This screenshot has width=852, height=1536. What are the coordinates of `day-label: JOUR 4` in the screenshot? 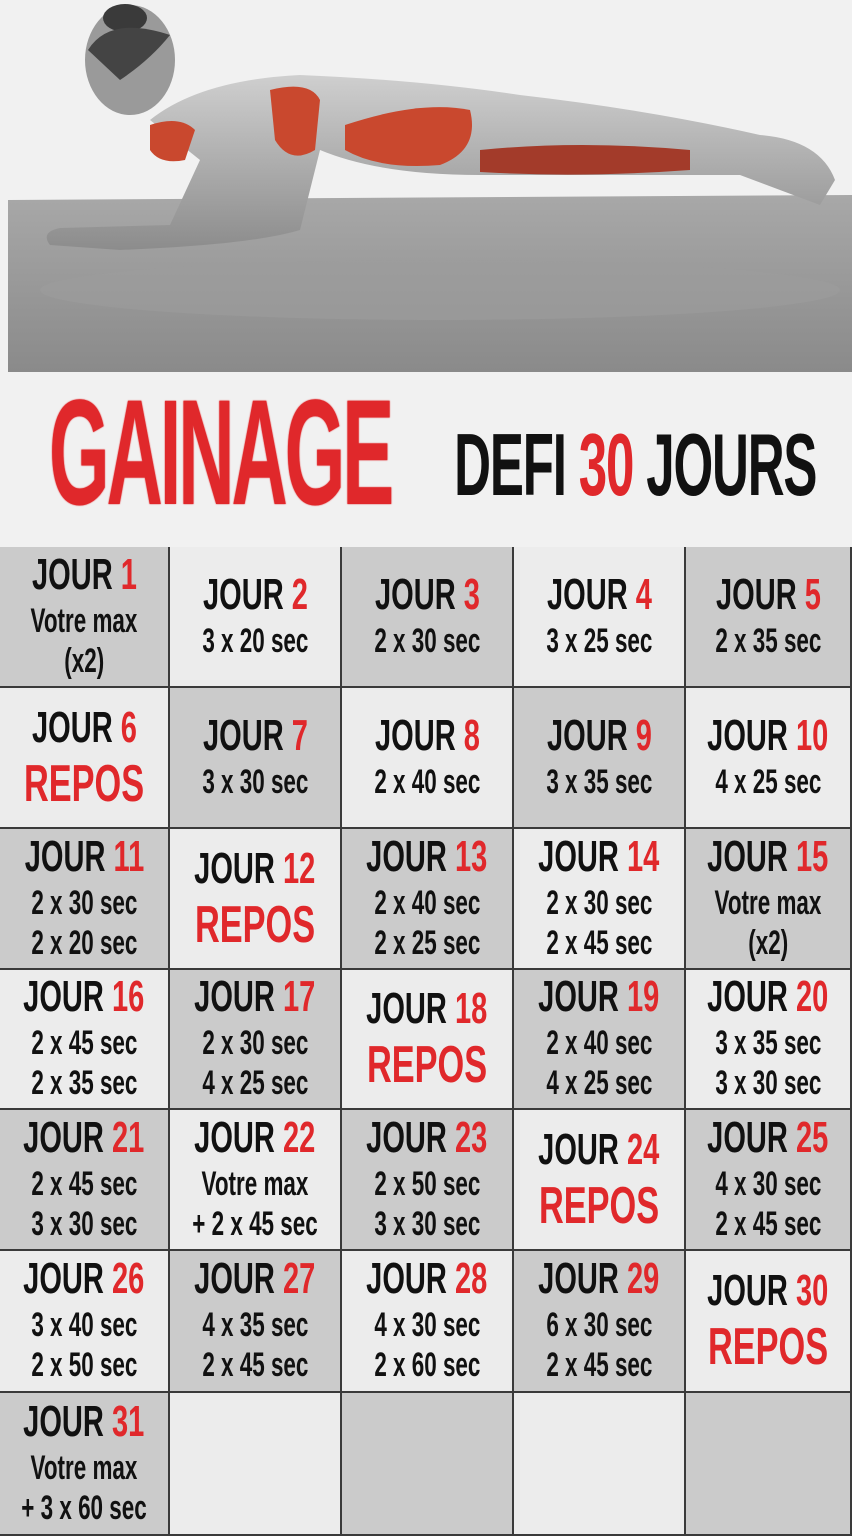 It's located at (599, 594).